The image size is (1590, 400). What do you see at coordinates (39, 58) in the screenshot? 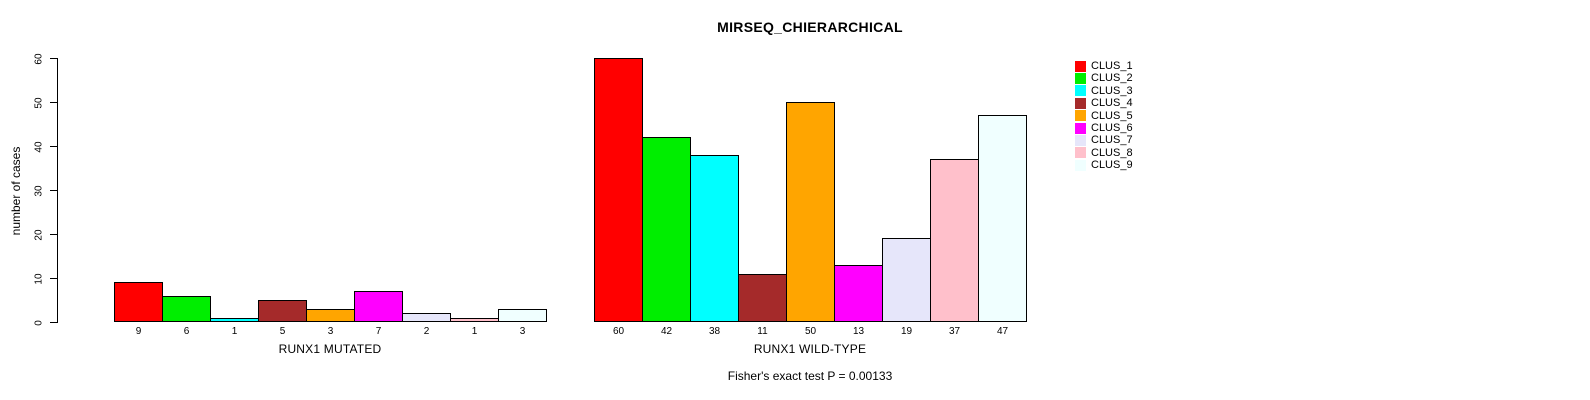
I see `y-tick-label: 60` at bounding box center [39, 58].